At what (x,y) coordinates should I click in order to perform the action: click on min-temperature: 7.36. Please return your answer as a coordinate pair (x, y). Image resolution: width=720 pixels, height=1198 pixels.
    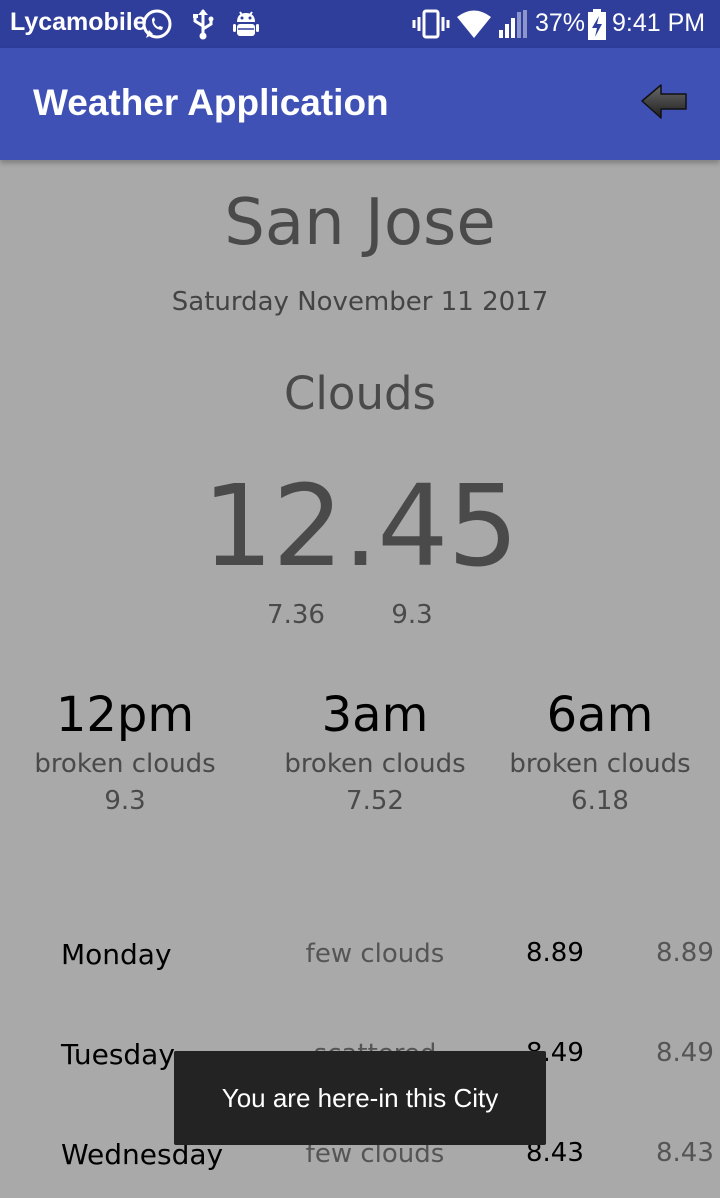
    Looking at the image, I should click on (296, 615).